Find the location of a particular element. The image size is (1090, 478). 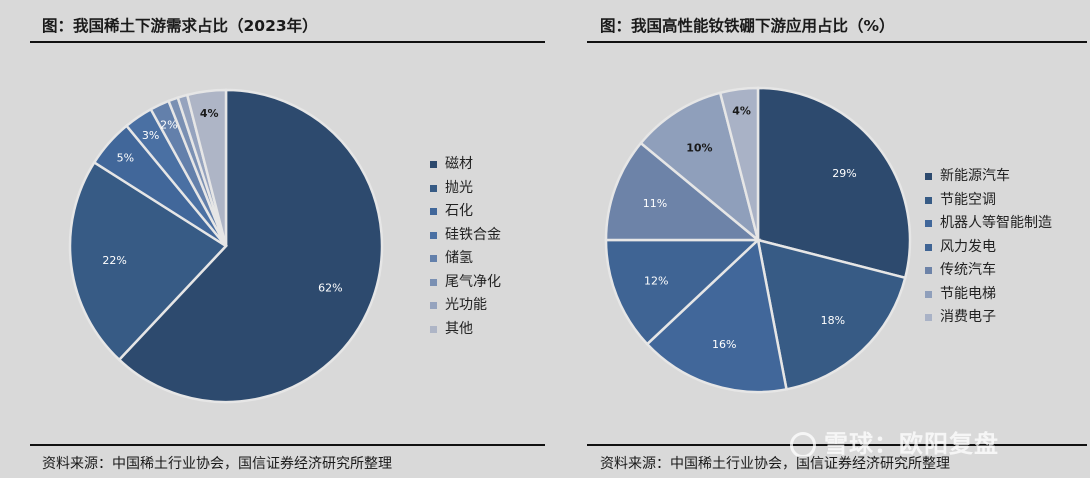

legend-label: 风力发电 is located at coordinates (968, 246).